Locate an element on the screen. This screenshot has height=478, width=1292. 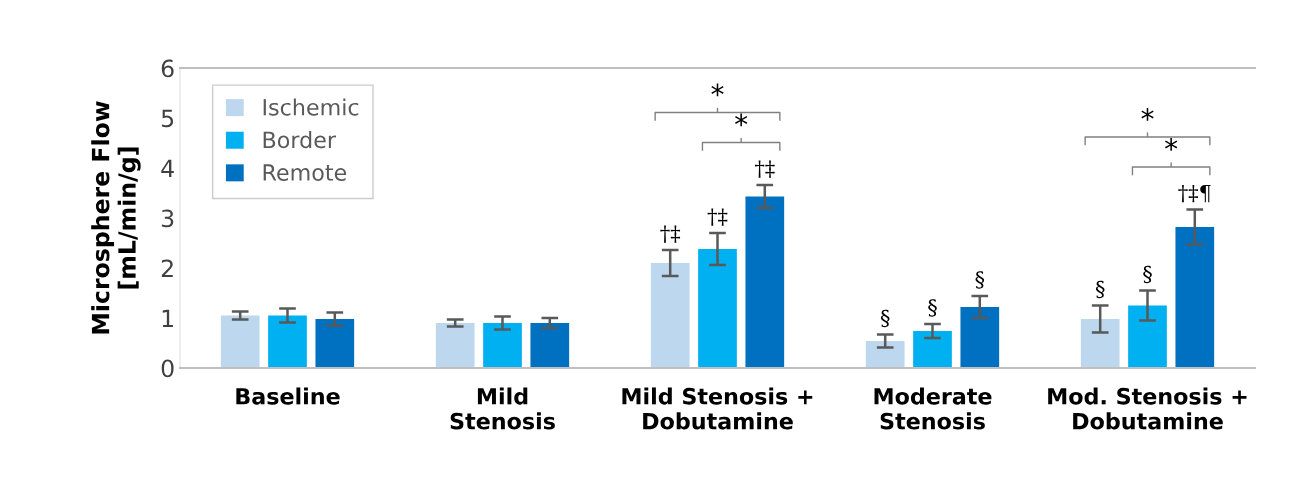
y-axis-title: Microsphere Flow [mL/min/g] is located at coordinates (116, 217).